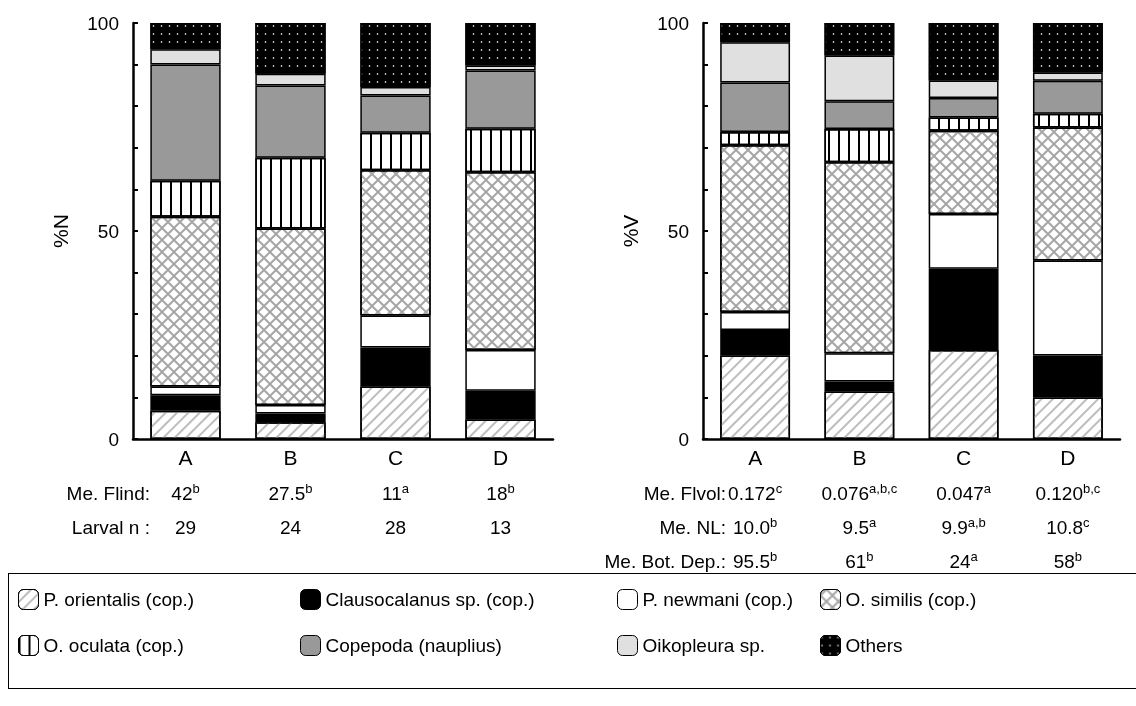 The image size is (1136, 706). Describe the element at coordinates (665, 561) in the screenshot. I see `text: Me. Bot. Dep.:` at that location.